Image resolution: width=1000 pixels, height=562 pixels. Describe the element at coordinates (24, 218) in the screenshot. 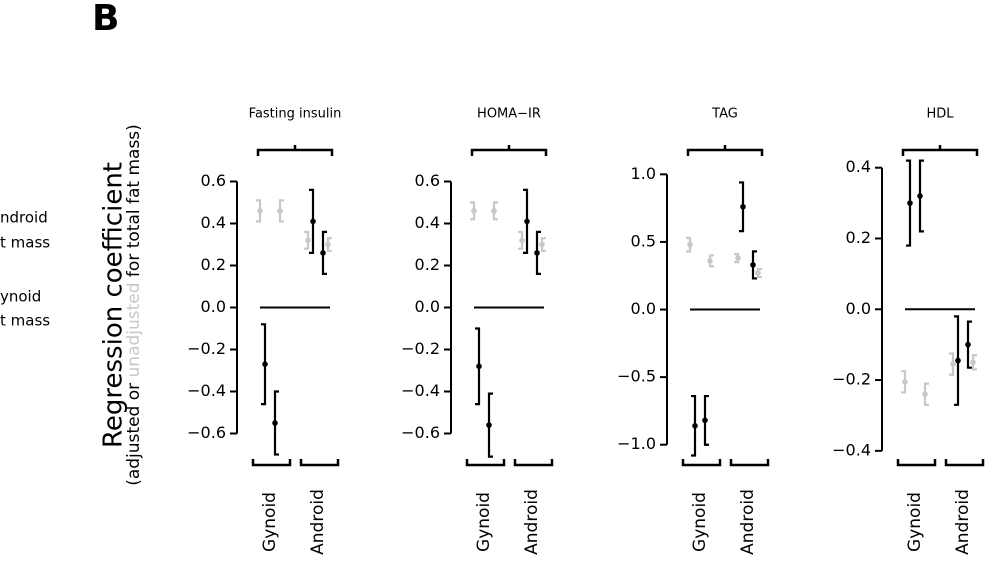

I see `legend-text: ndroid` at that location.